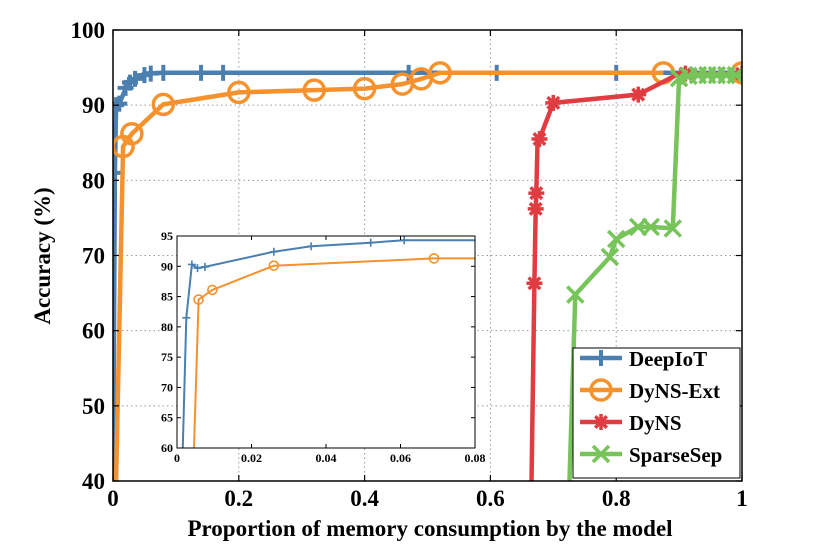  Describe the element at coordinates (167, 236) in the screenshot. I see `inset-y-tick-label: 95` at that location.